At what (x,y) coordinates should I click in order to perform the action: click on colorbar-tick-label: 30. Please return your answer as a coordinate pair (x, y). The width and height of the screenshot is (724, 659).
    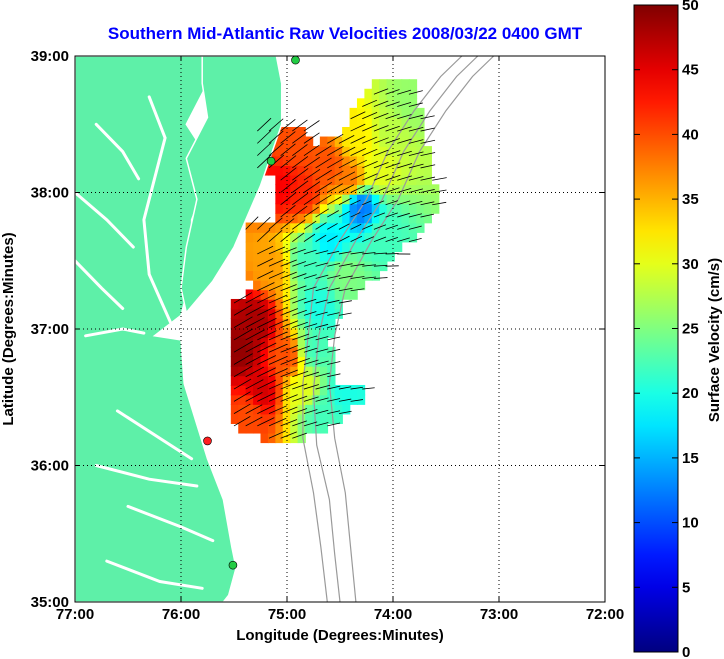
    Looking at the image, I should click on (690, 264).